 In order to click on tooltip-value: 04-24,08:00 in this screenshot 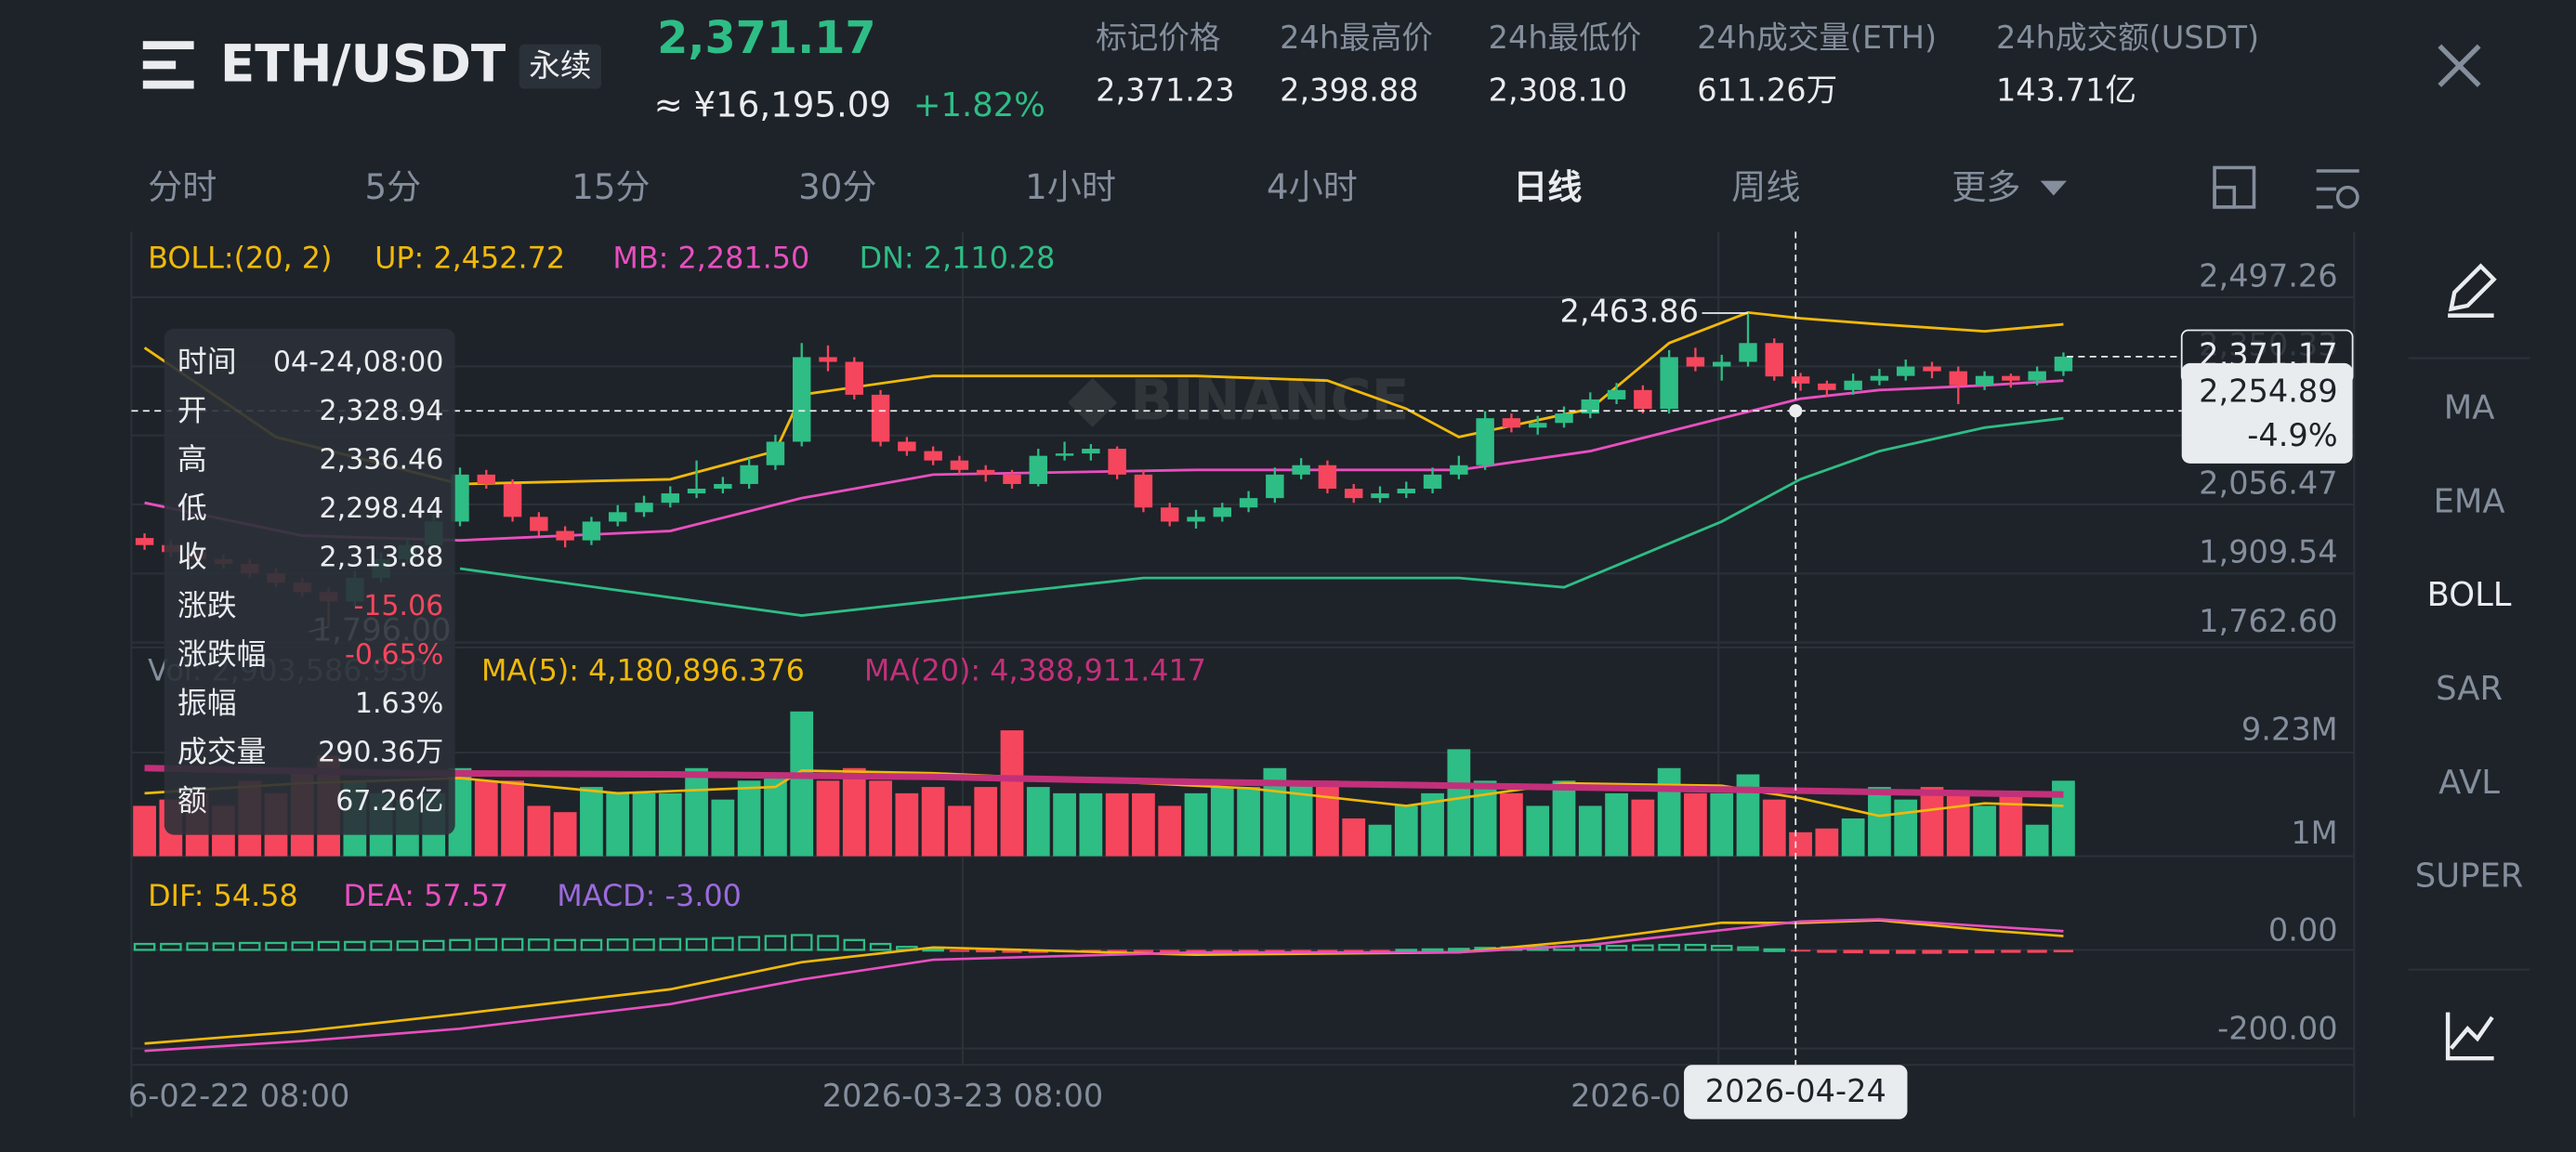, I will do `click(358, 362)`.